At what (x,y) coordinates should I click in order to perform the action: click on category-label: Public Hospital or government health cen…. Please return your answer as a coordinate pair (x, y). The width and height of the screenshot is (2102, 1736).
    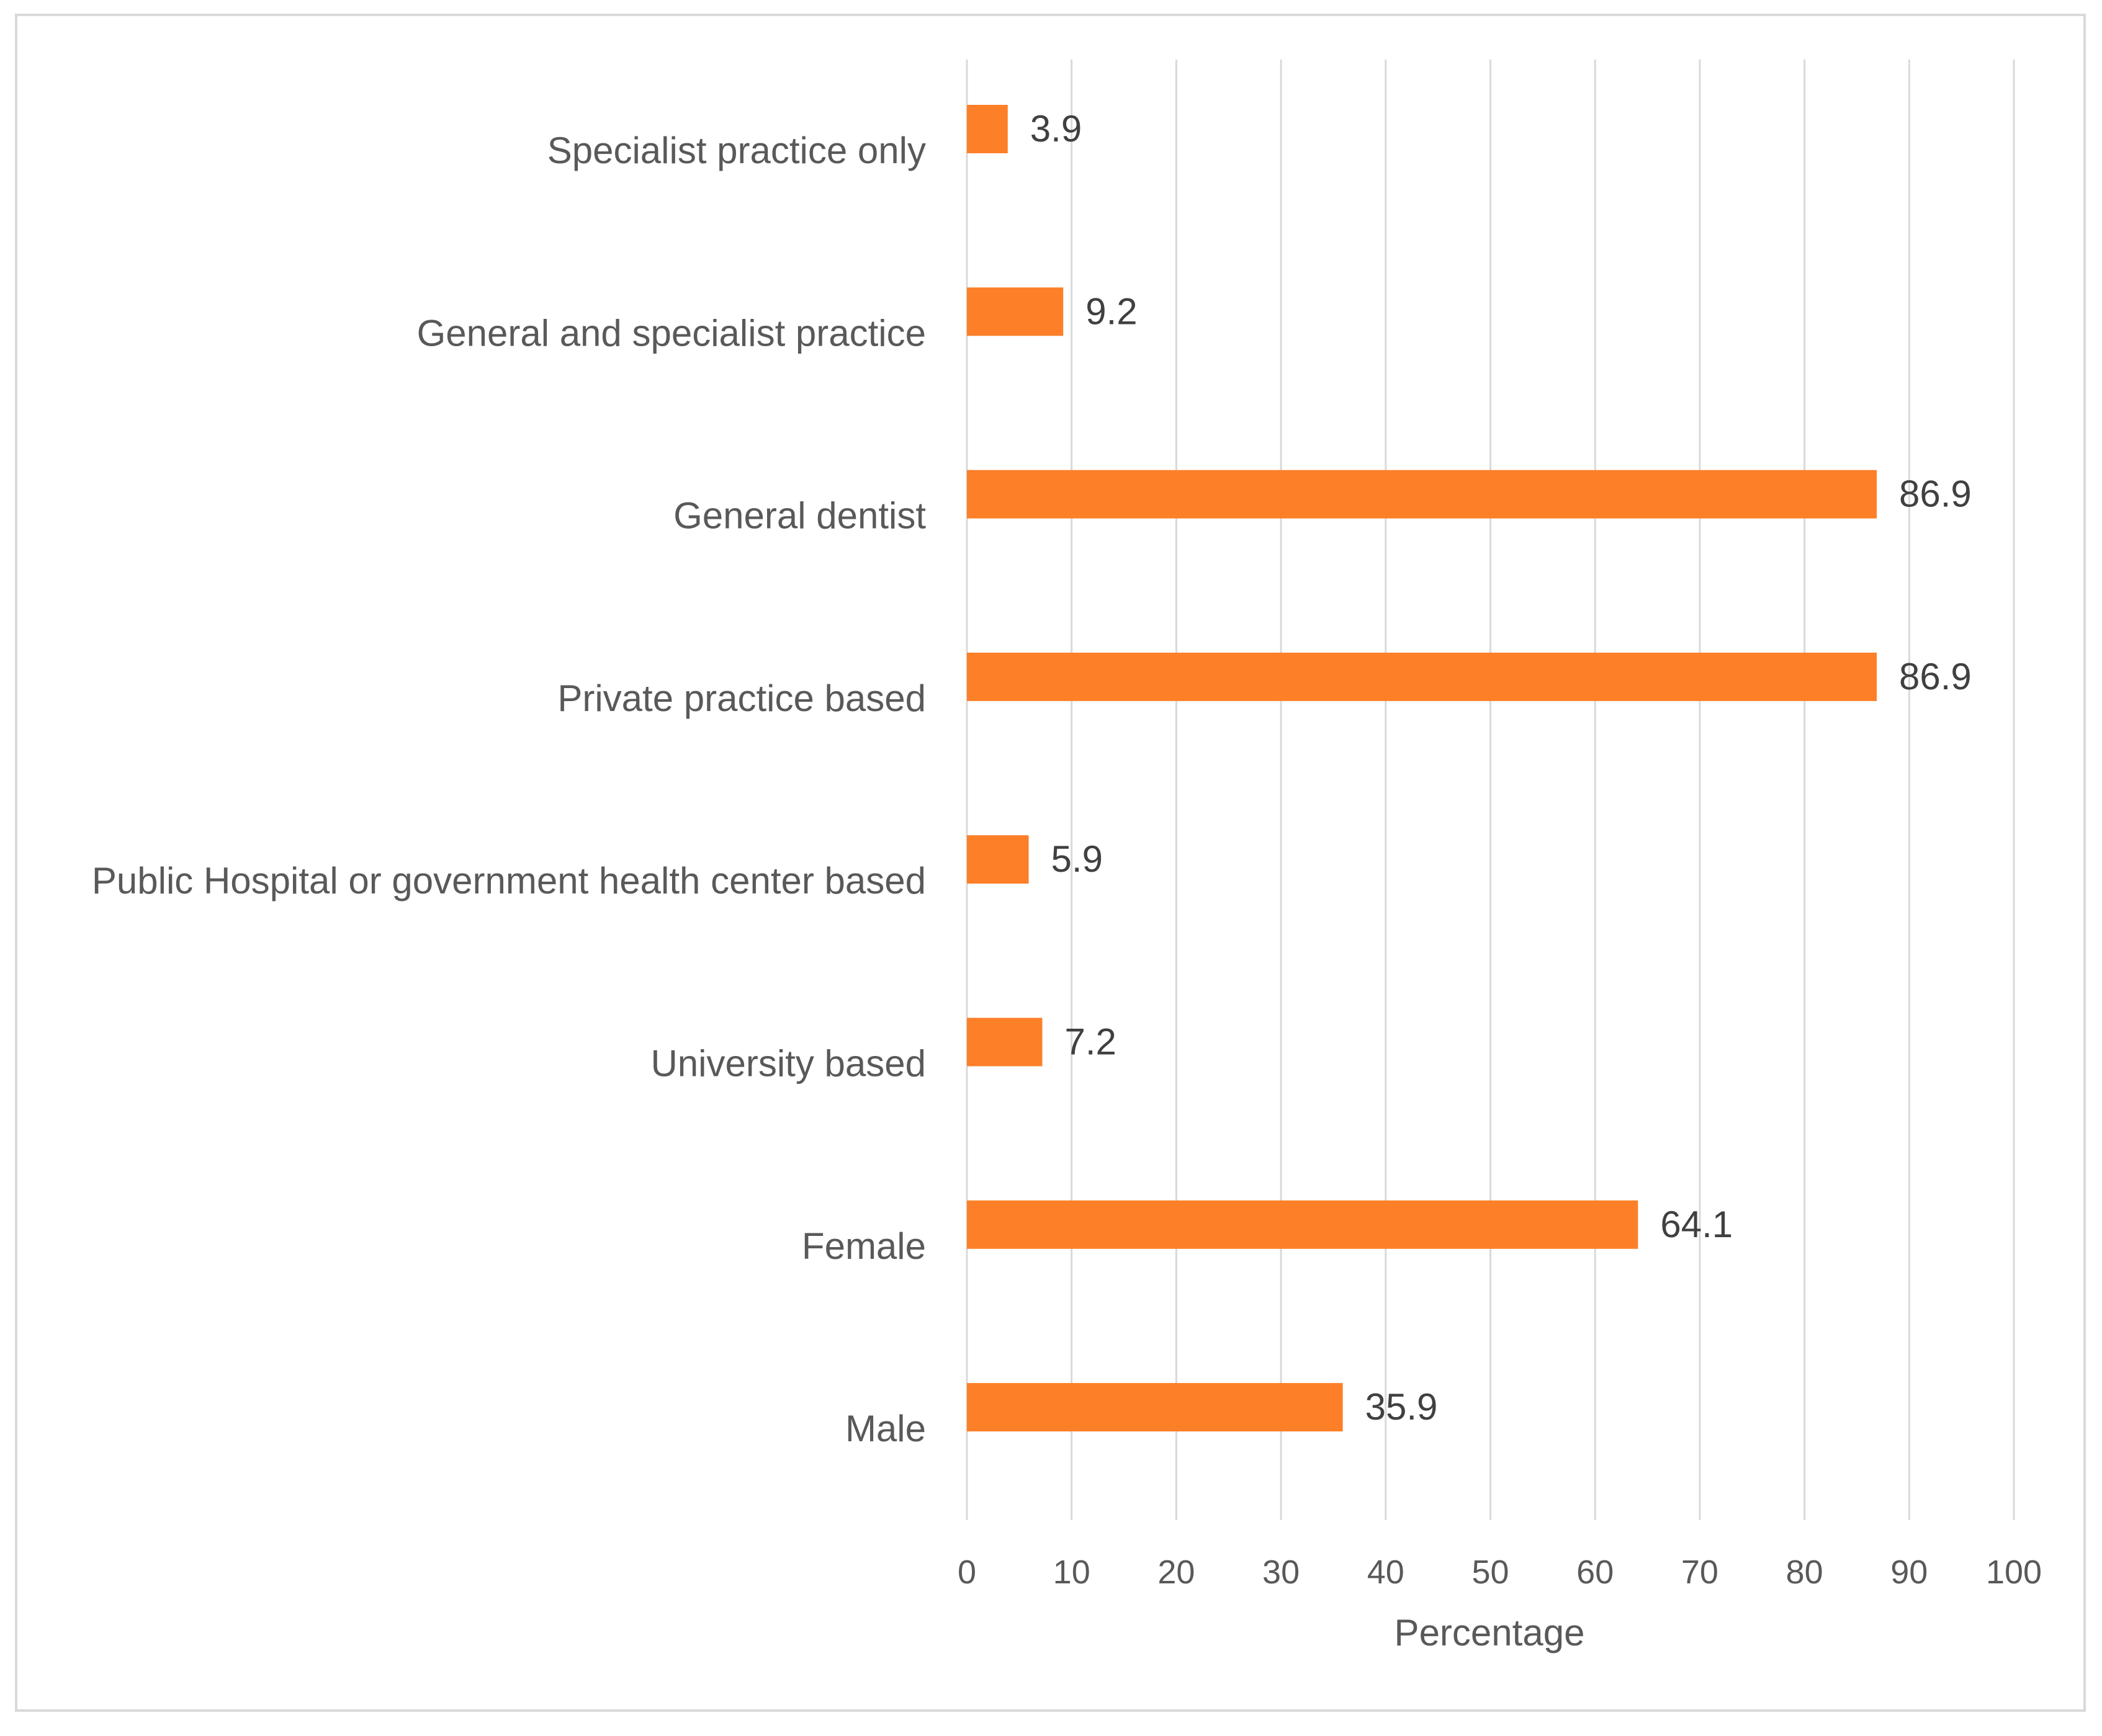
    Looking at the image, I should click on (509, 881).